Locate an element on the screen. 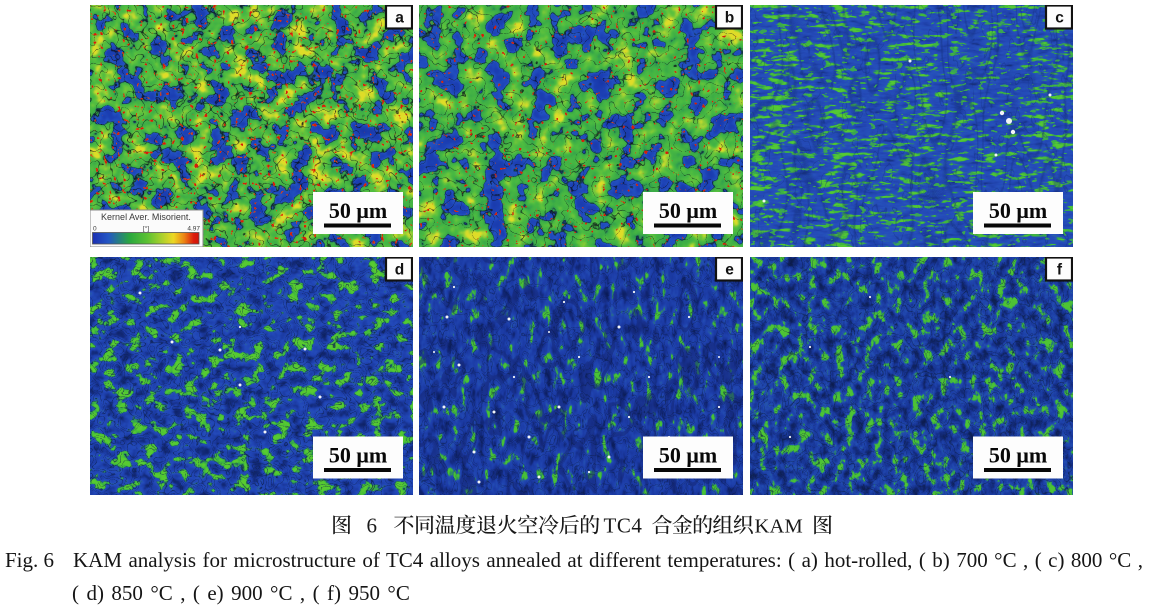  svg-text: e is located at coordinates (729, 269).